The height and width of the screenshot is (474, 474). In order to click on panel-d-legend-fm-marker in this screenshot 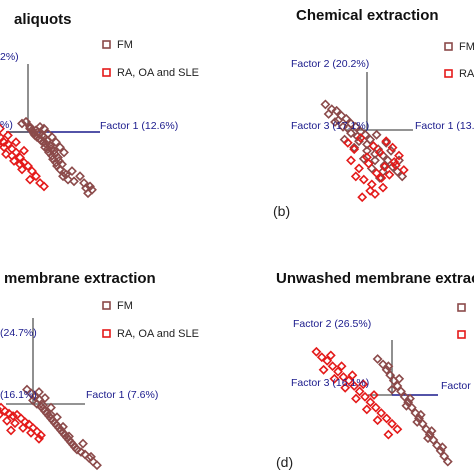, I will do `click(461, 307)`.